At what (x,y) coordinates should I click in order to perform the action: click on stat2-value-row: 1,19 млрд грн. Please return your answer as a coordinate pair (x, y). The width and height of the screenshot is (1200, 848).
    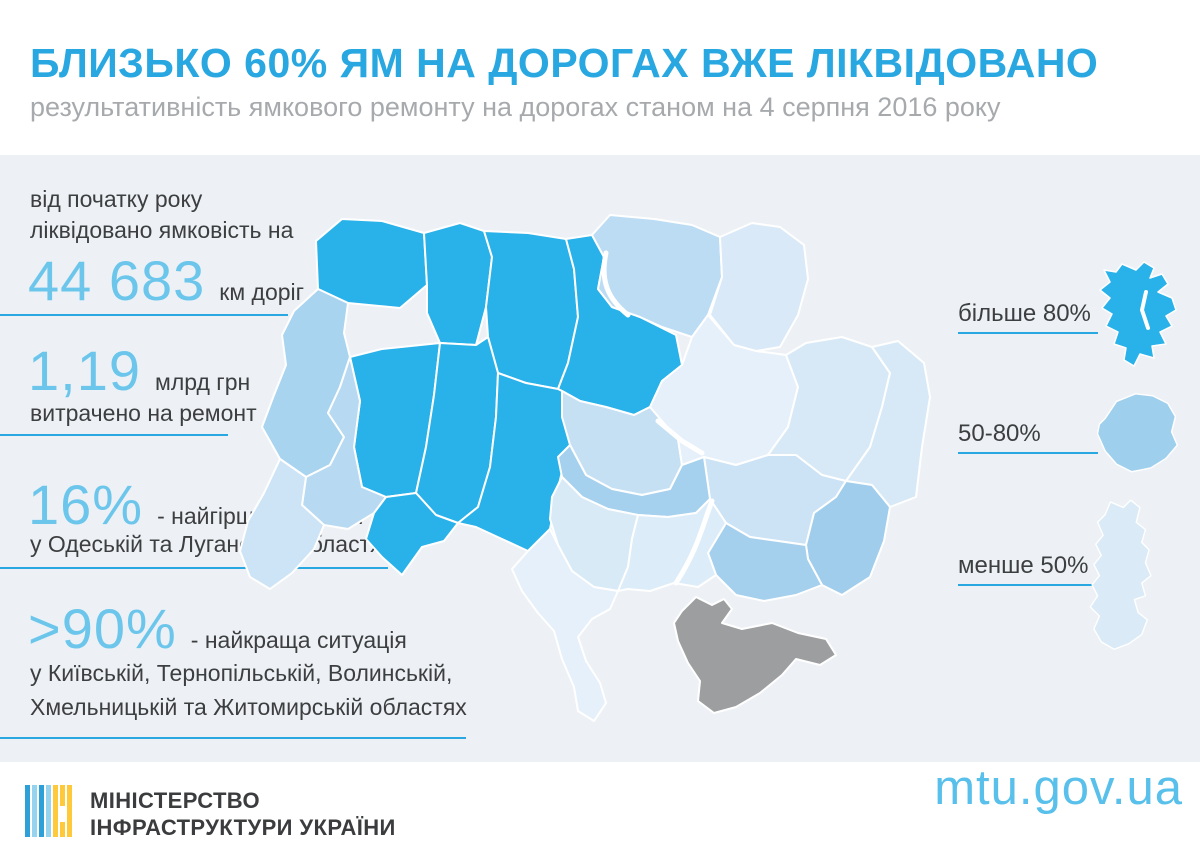
    Looking at the image, I should click on (139, 370).